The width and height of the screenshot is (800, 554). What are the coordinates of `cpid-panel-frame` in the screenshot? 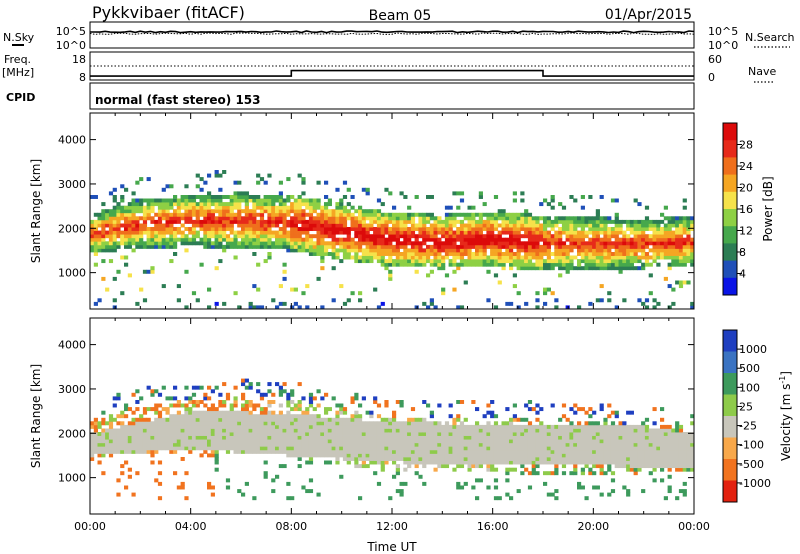 It's located at (392, 96).